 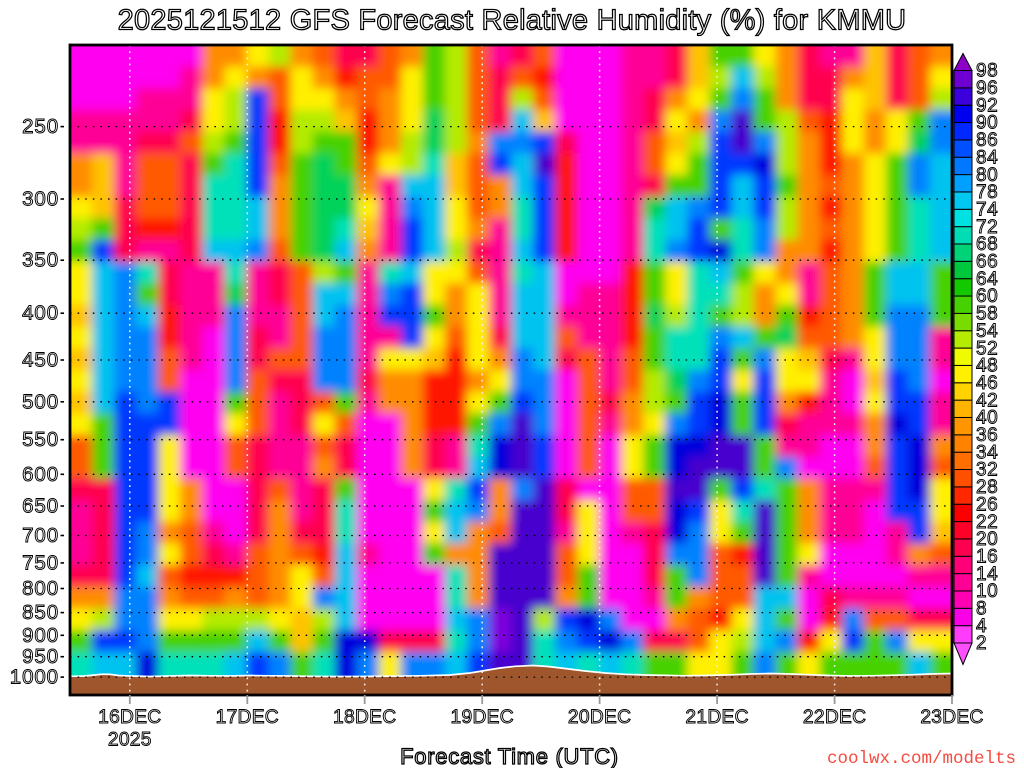 I want to click on svg-text: coolwx.com/modelts, so click(x=921, y=758).